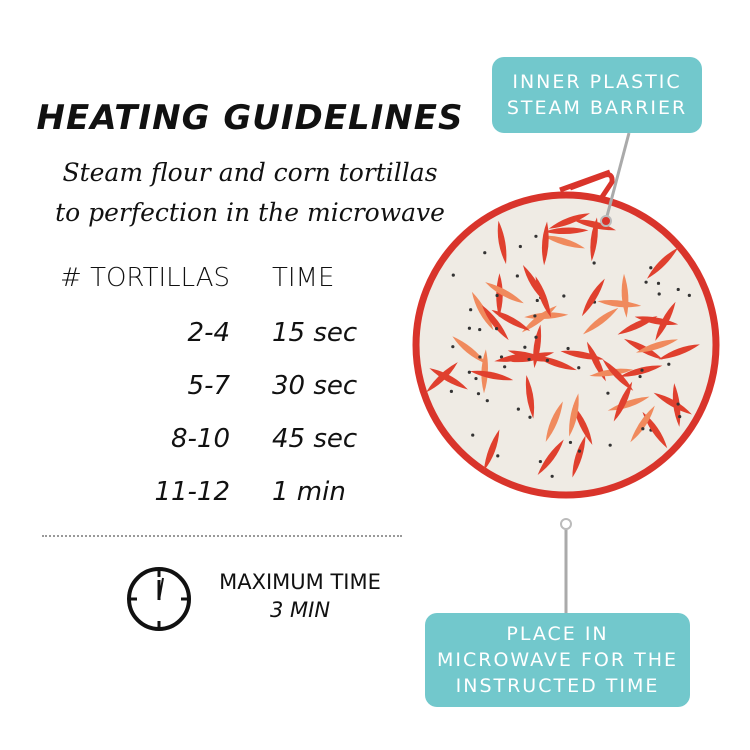 The height and width of the screenshot is (750, 750). I want to click on row-time: 1 min, so click(309, 492).